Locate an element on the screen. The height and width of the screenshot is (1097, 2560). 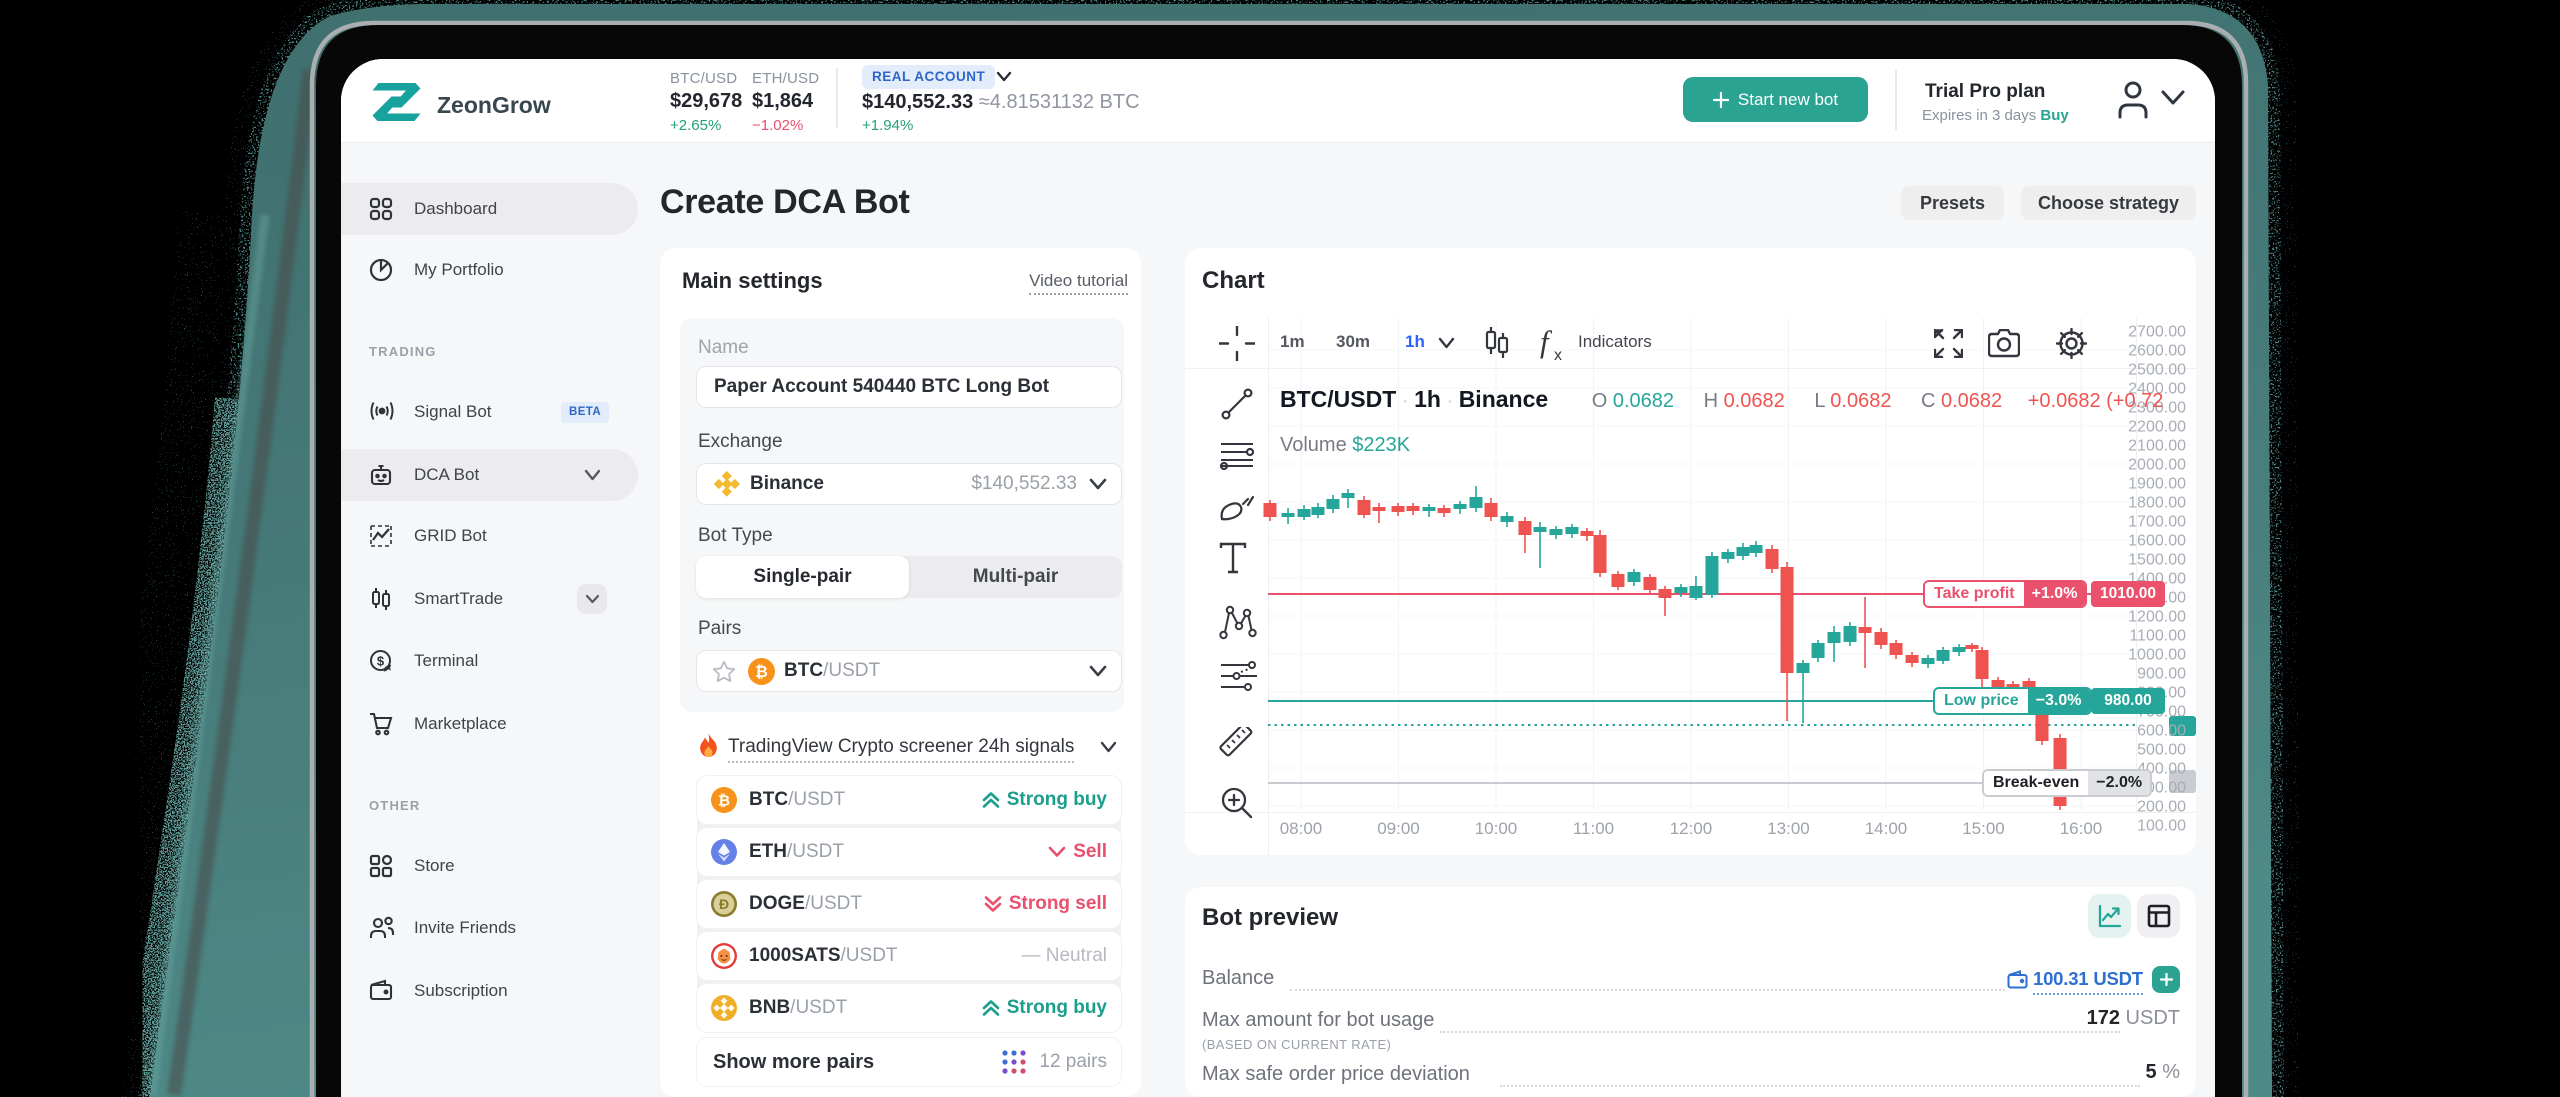
account-chevron-icon is located at coordinates (1004, 77).